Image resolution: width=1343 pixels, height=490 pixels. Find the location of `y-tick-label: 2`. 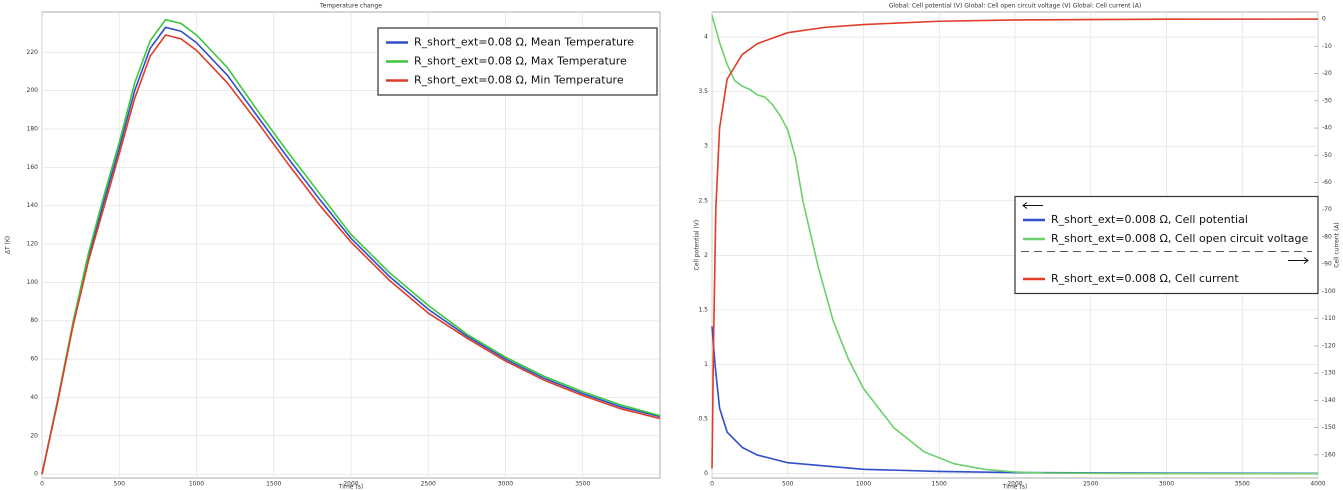

y-tick-label: 2 is located at coordinates (706, 255).